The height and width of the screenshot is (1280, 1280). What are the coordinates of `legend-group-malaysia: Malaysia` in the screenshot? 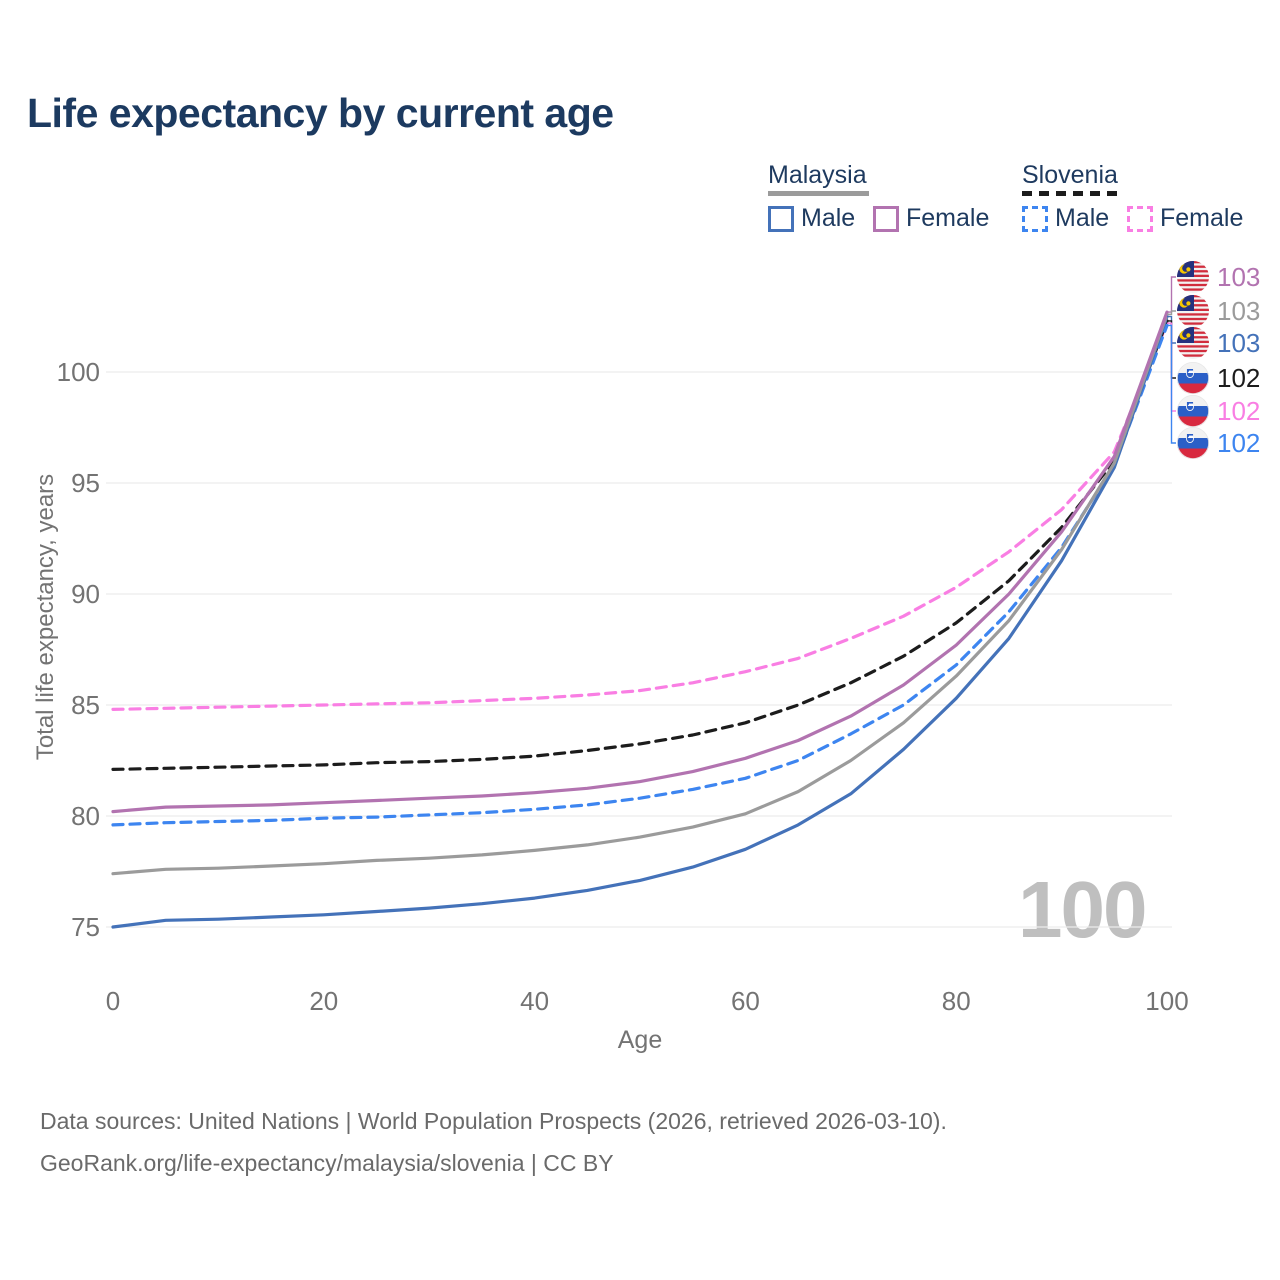 It's located at (817, 175).